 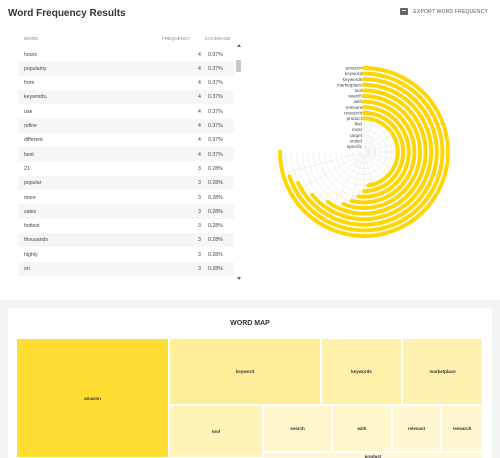 I want to click on word-cell: hottest, so click(x=32, y=226).